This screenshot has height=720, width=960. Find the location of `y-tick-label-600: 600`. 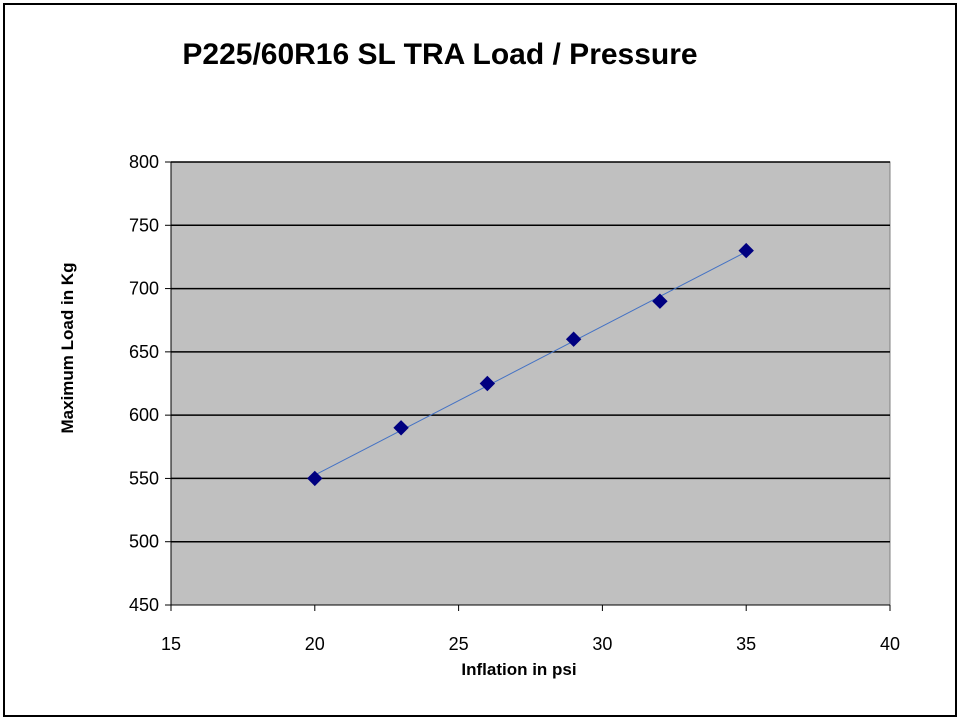

y-tick-label-600: 600 is located at coordinates (144, 415).